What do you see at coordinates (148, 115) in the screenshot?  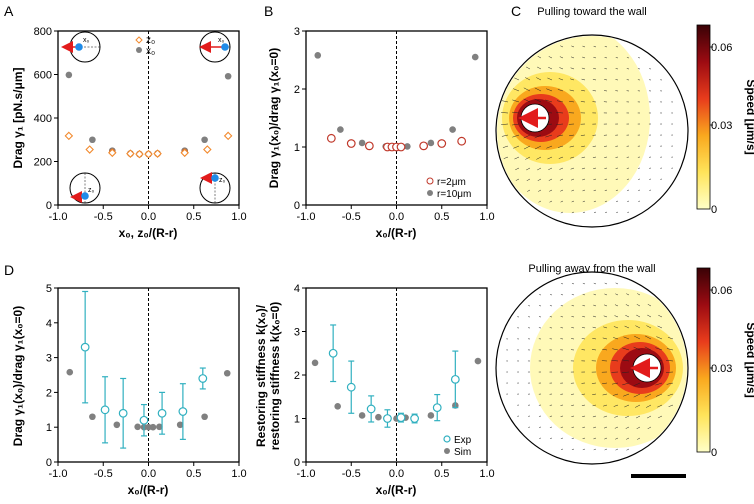 I see `chart-a-marks` at bounding box center [148, 115].